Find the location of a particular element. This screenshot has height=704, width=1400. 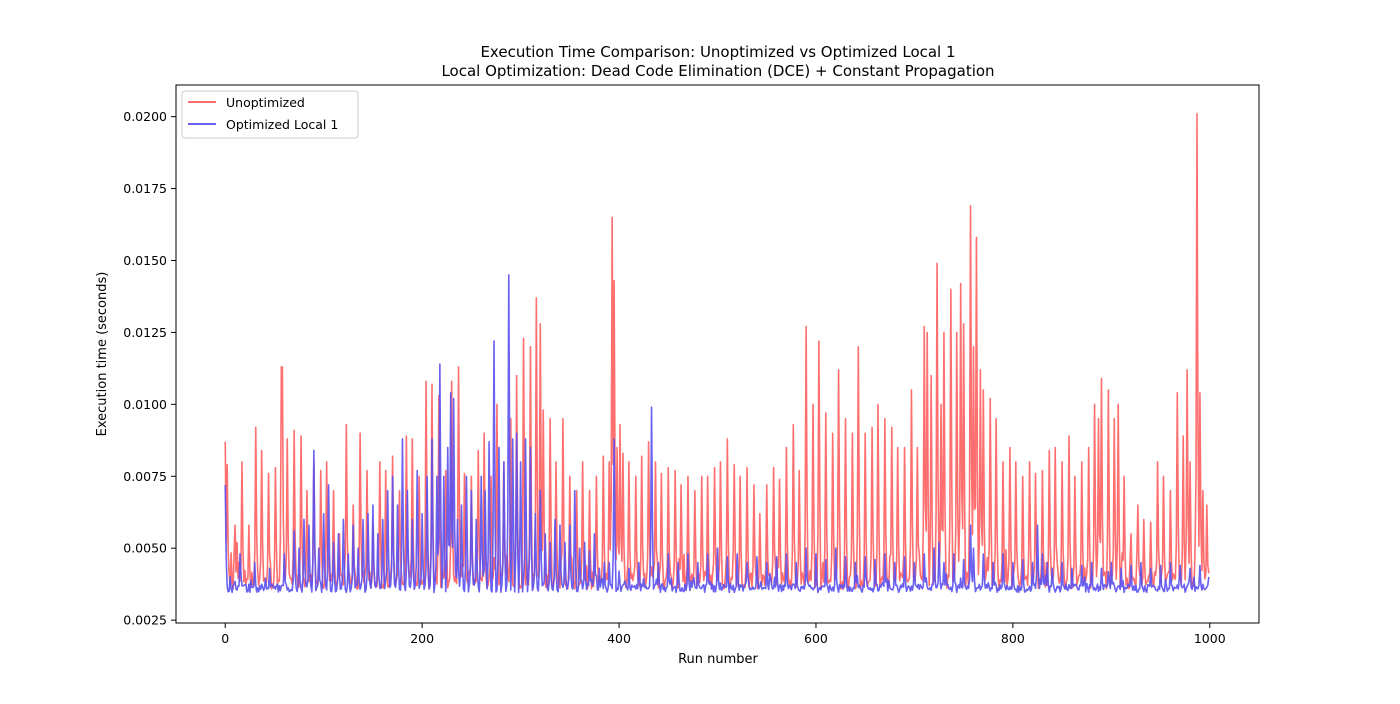

y-tick-label: 0.0050 is located at coordinates (145, 548).